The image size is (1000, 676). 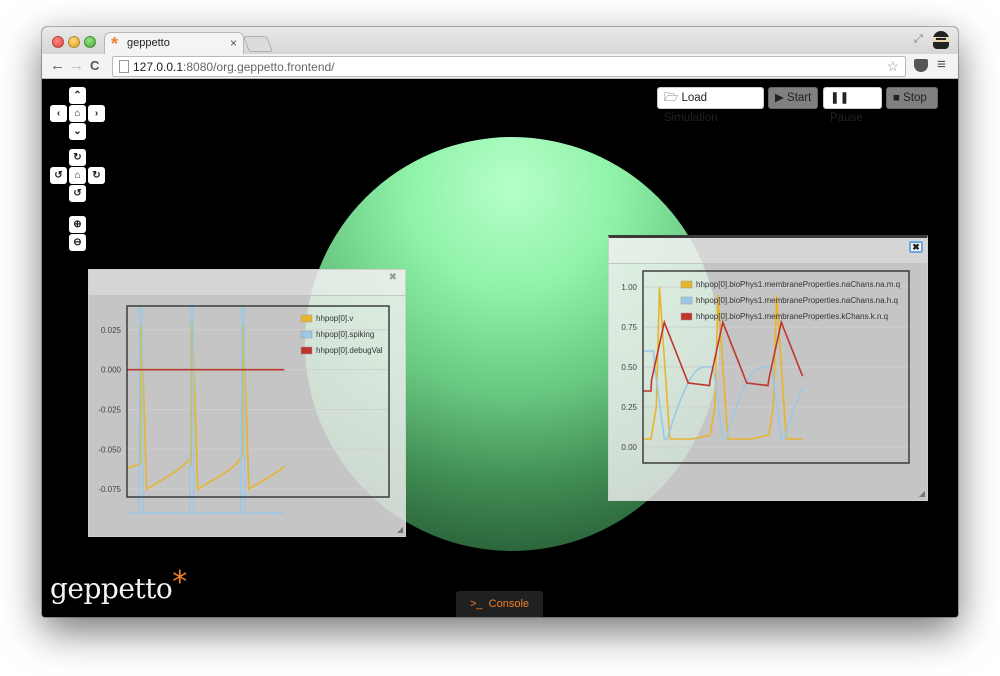 I want to click on geppetto-logo: geppetto*, so click(x=118, y=585).